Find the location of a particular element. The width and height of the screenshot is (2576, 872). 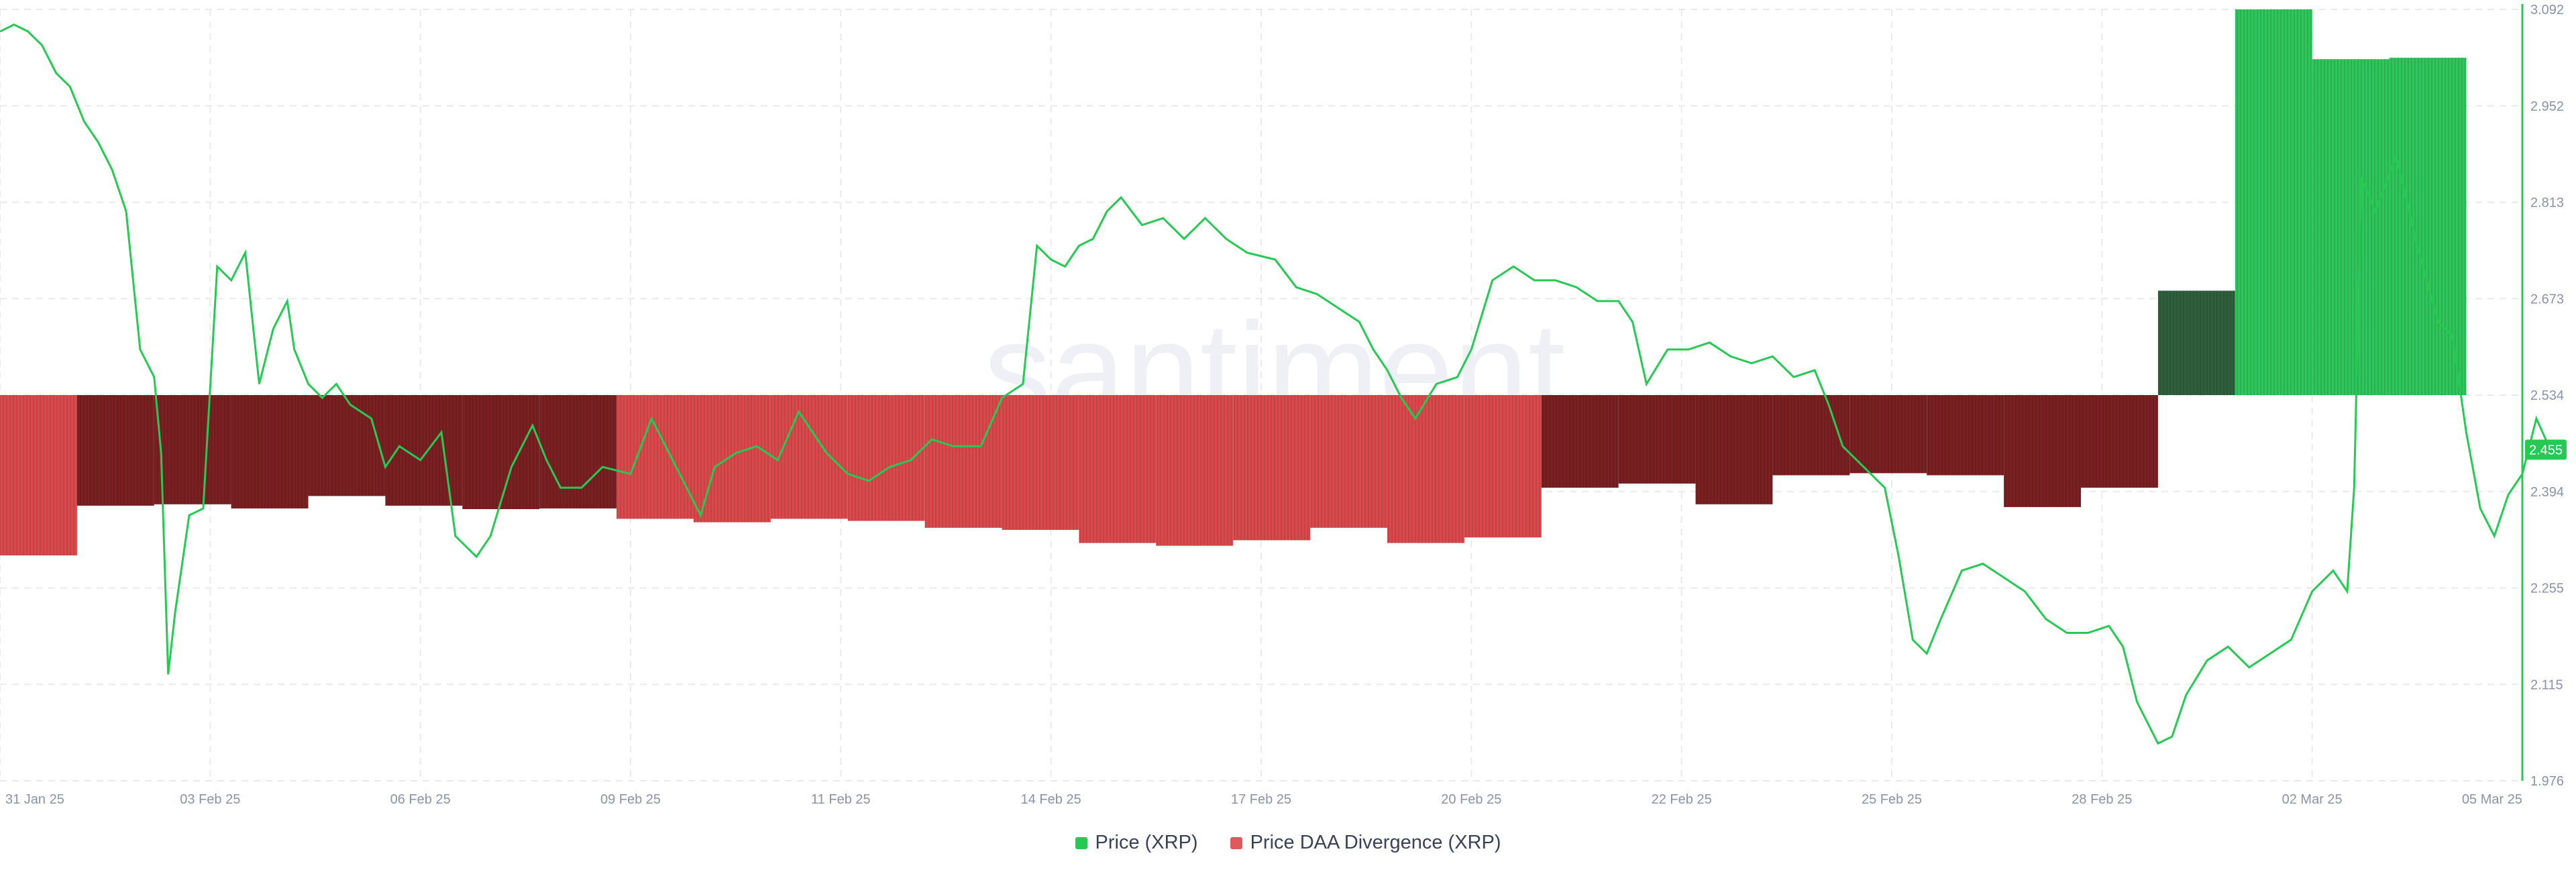

x-tick-label: 22 Feb 25 is located at coordinates (1682, 800).